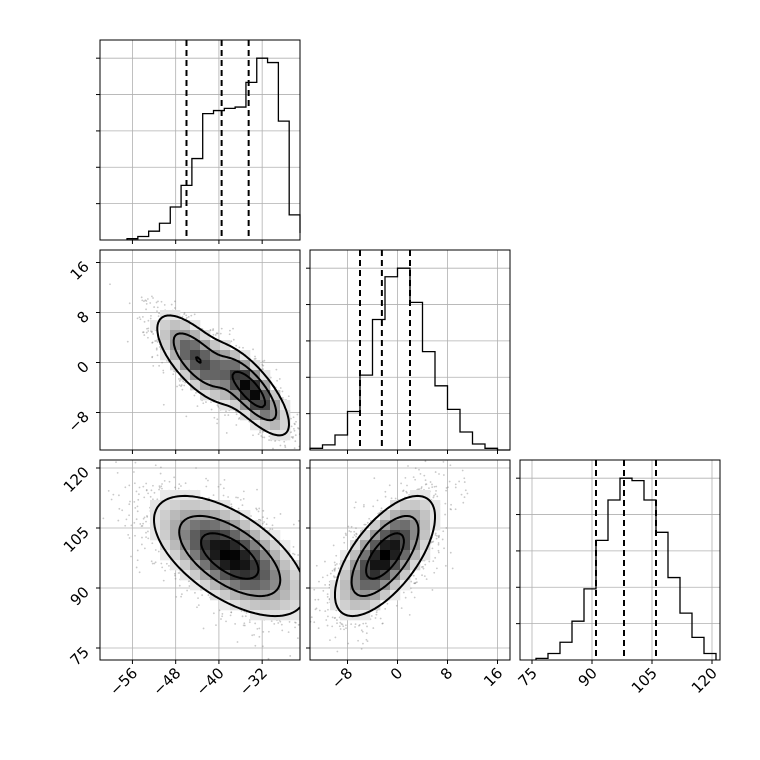 The width and height of the screenshot is (760, 760). What do you see at coordinates (528, 677) in the screenshot?
I see `x-tick-label: 75` at bounding box center [528, 677].